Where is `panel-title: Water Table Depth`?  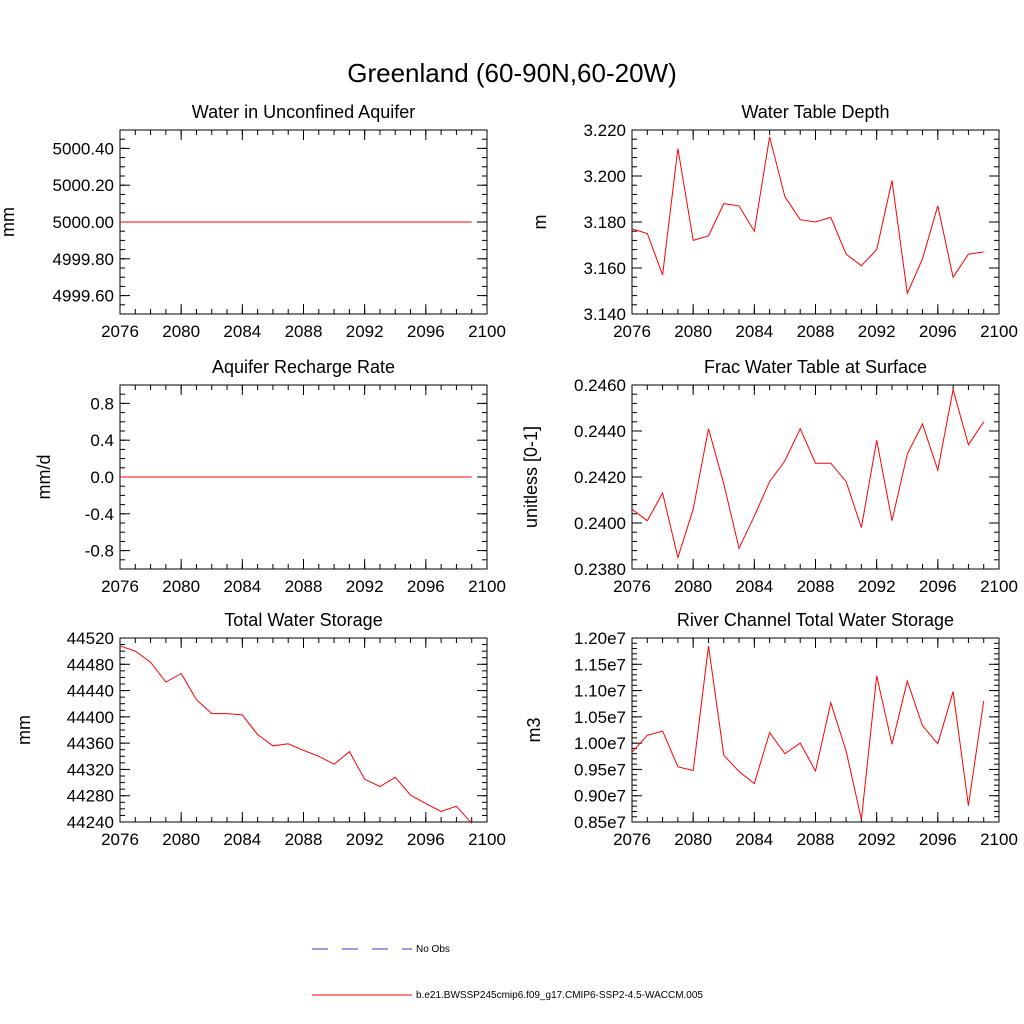
panel-title: Water Table Depth is located at coordinates (815, 112).